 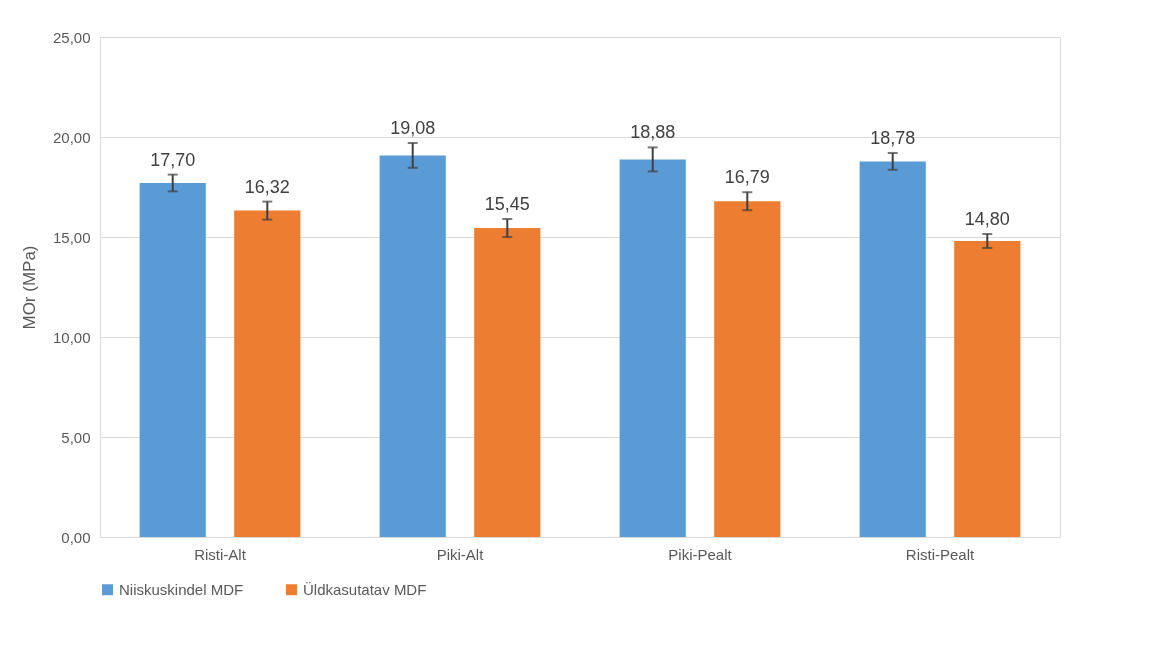 I want to click on x-tick-label: Risti-Alt, so click(x=220, y=554).